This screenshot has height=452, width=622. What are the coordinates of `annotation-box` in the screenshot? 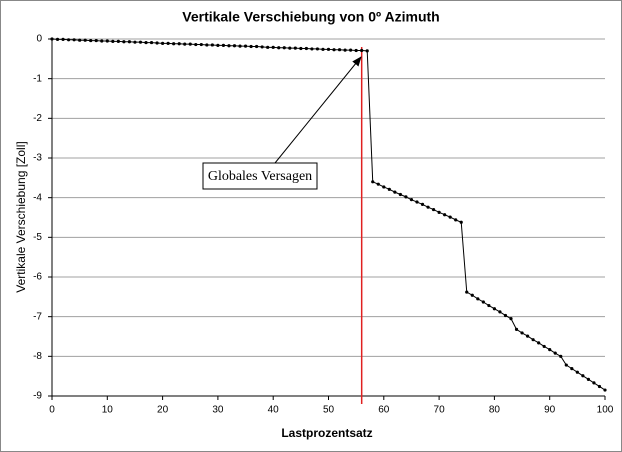 It's located at (260, 176).